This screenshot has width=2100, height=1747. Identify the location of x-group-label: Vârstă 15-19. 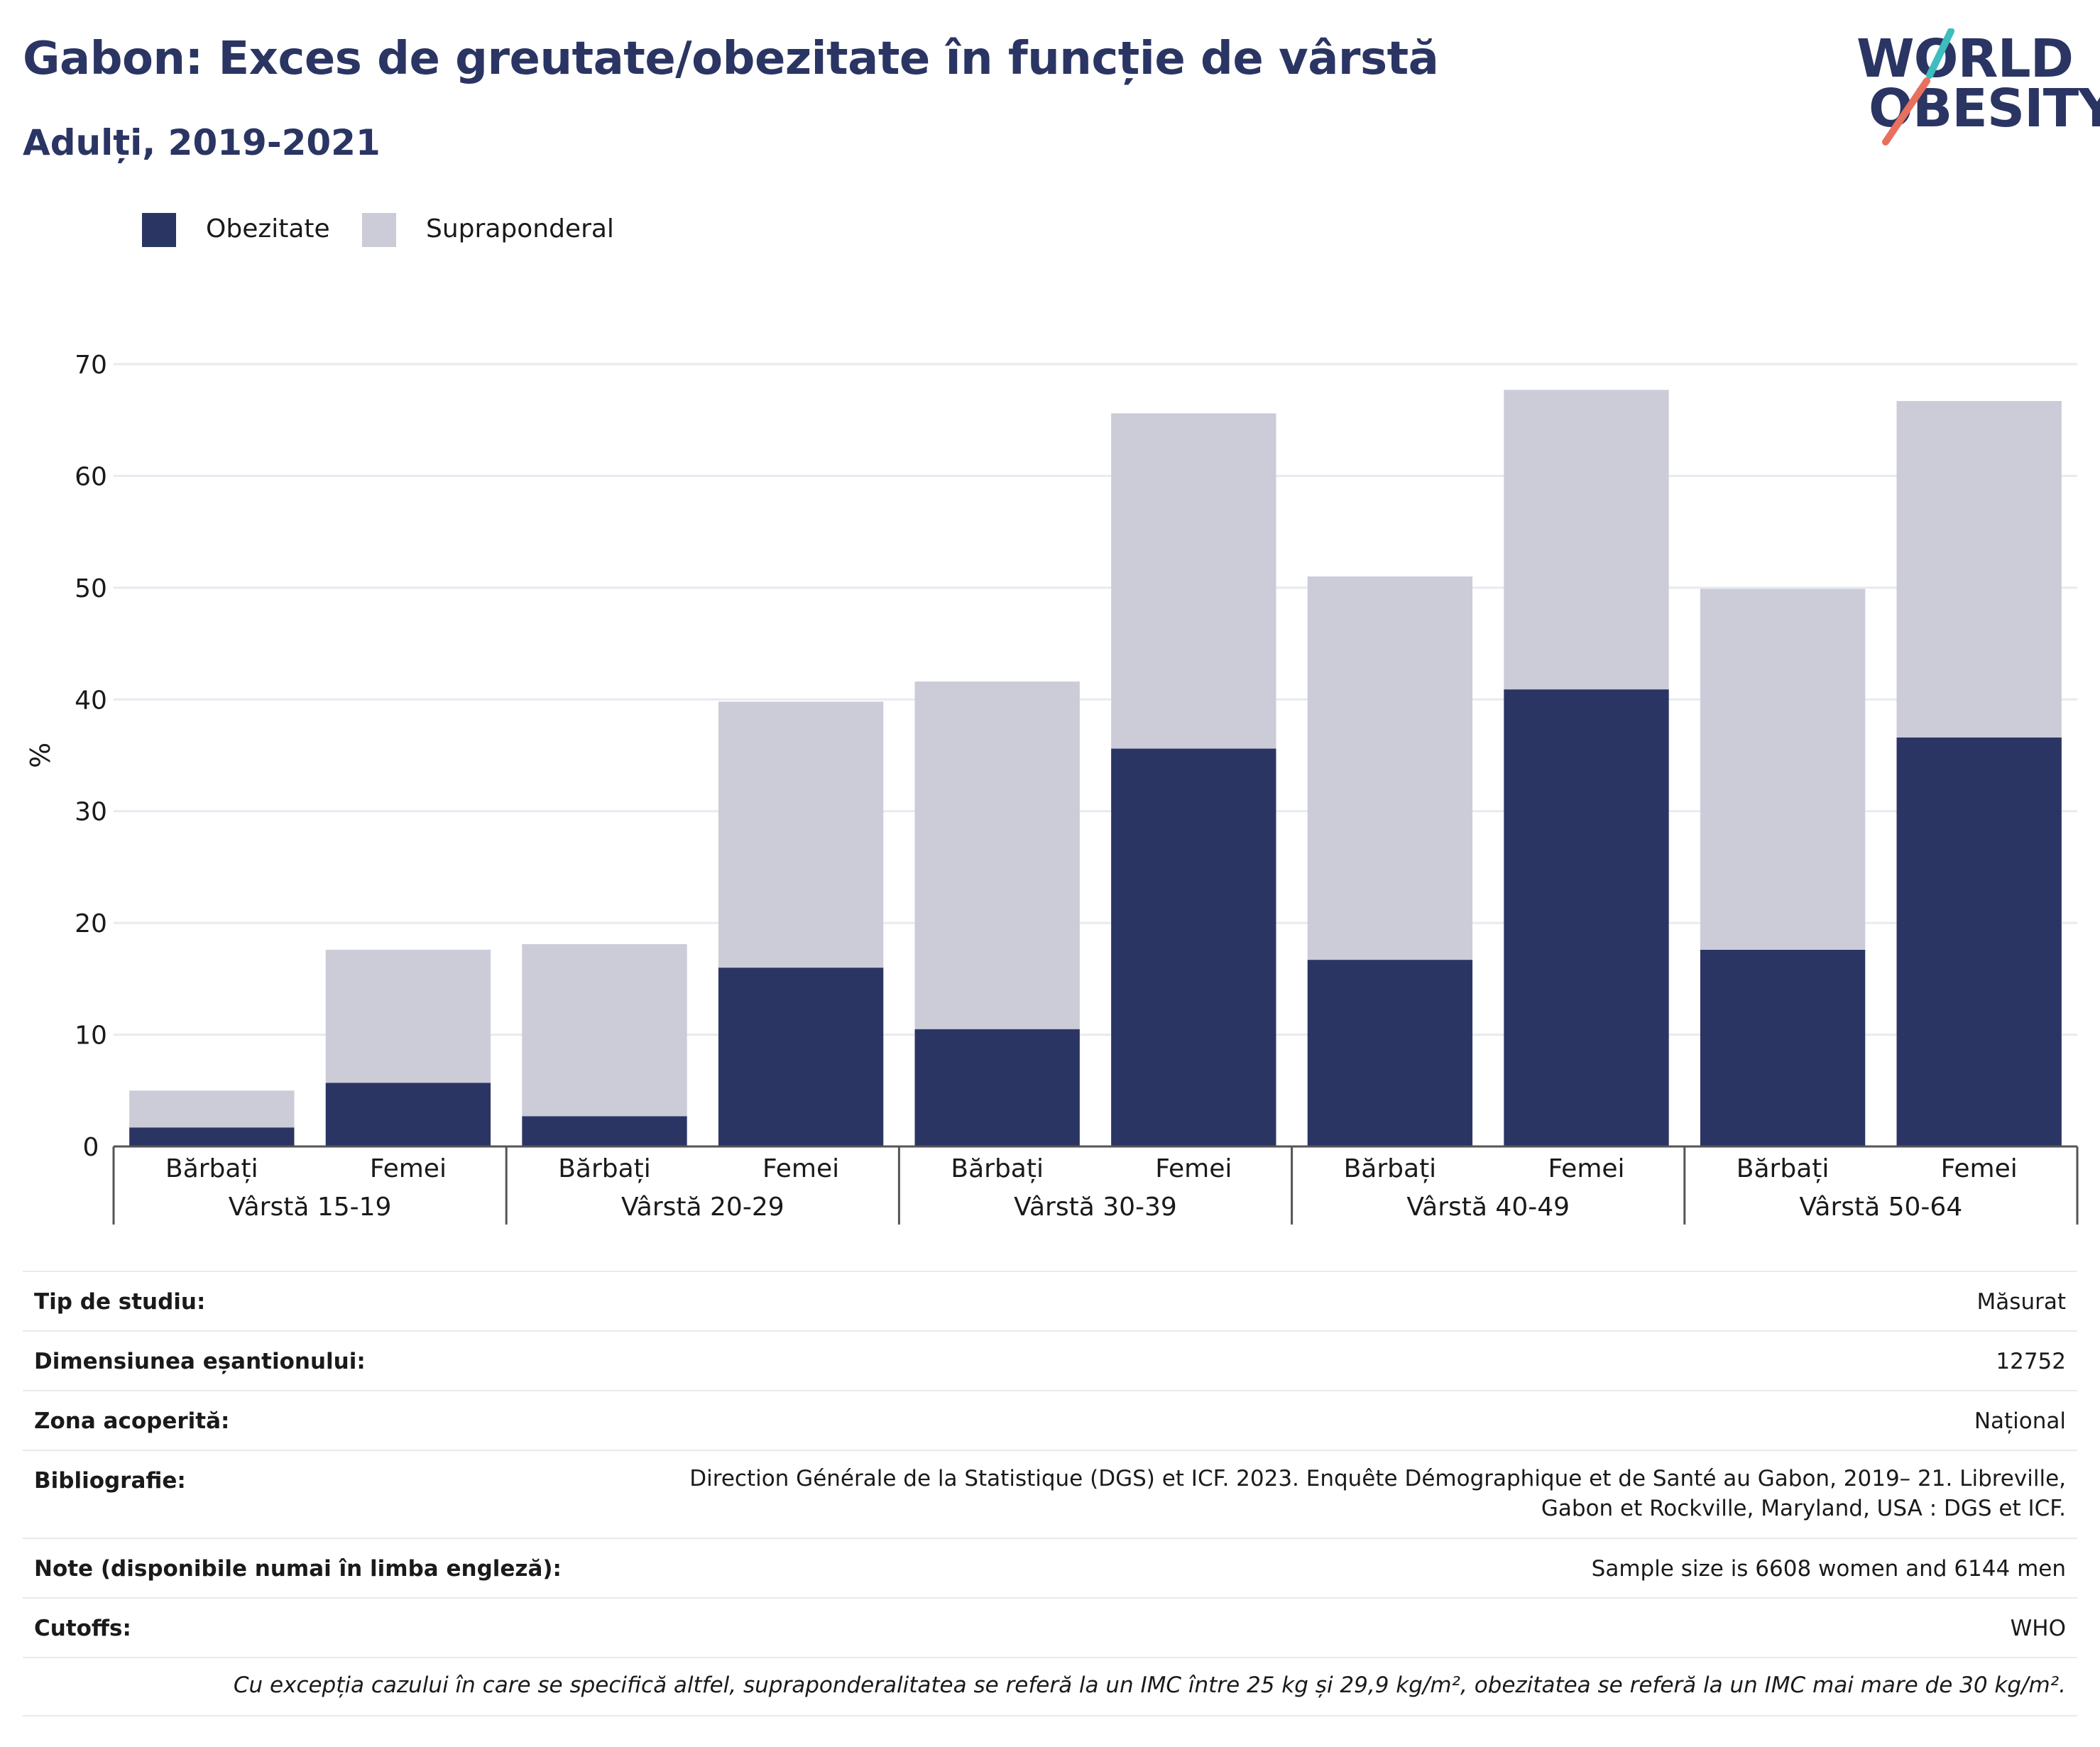
(310, 1207).